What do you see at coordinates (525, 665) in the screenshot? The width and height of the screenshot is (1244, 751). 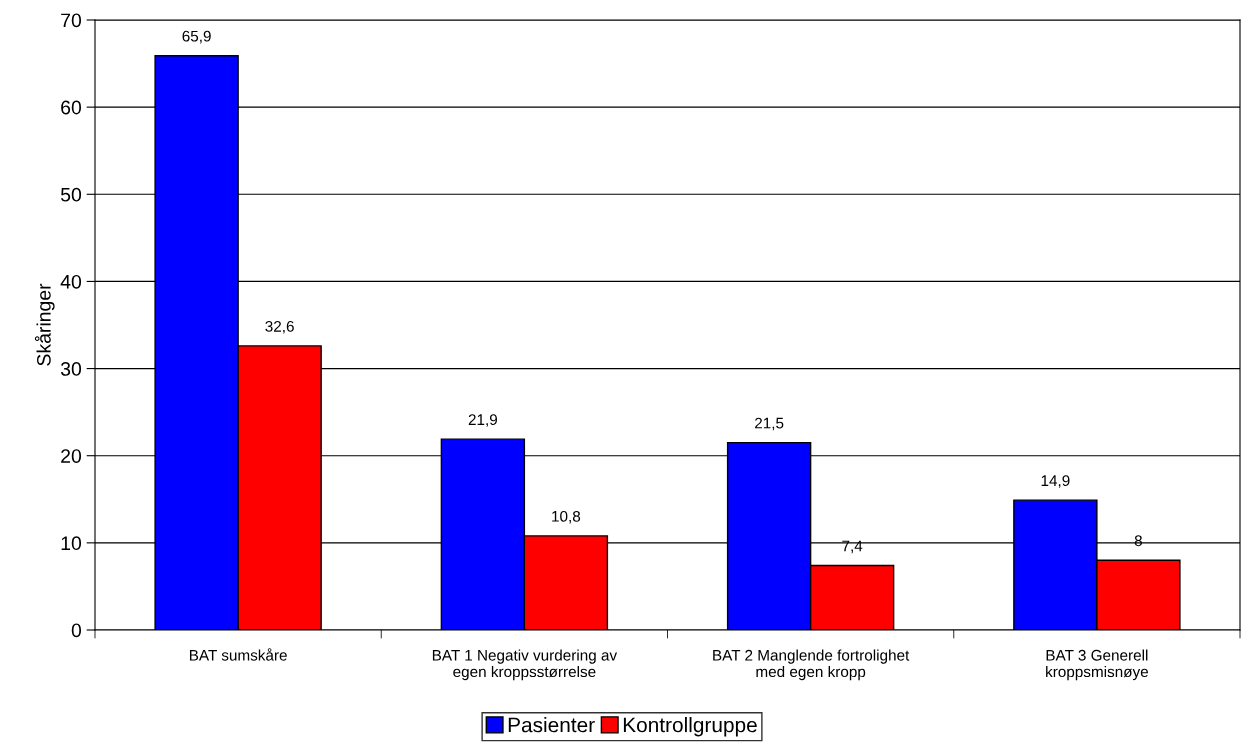 I see `x-tick-label: BAT 1 Negativ vurdering av egen kroppsstørrelse` at bounding box center [525, 665].